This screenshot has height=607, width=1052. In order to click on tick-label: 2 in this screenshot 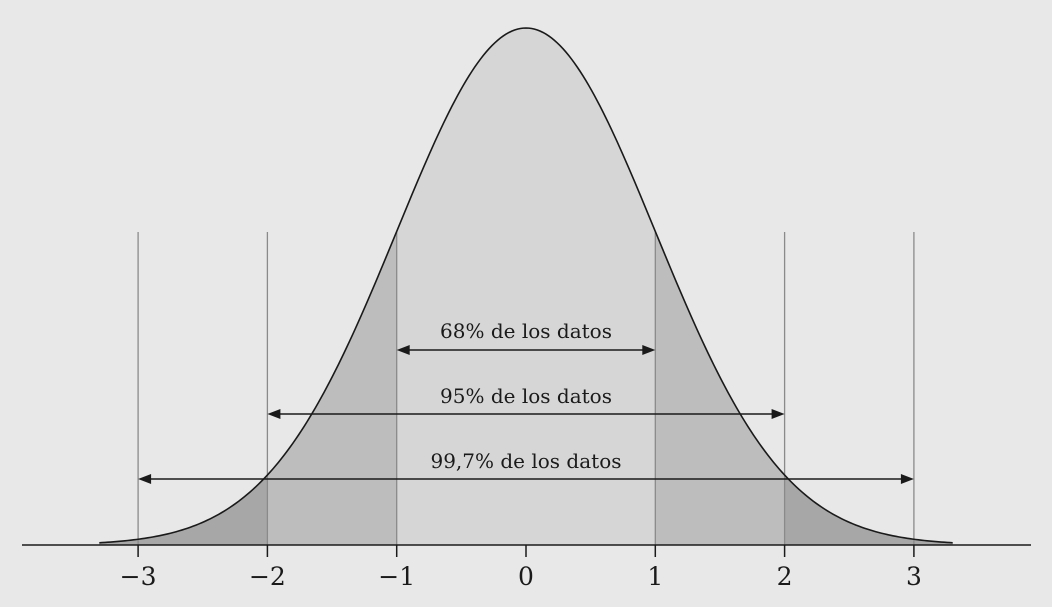, I will do `click(785, 576)`.